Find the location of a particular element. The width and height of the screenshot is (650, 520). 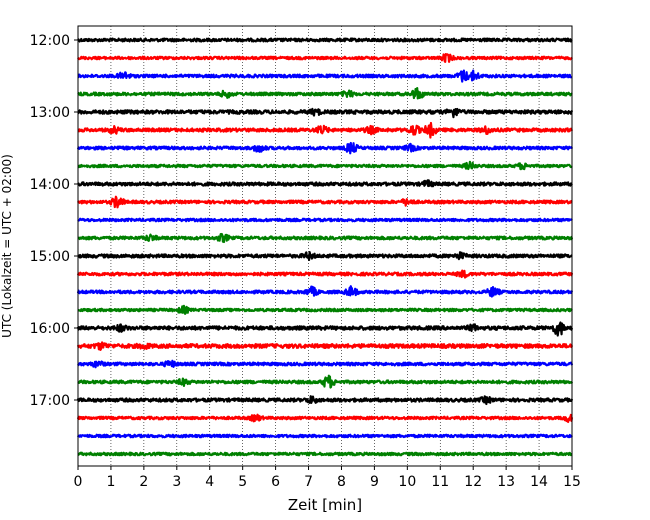

x-tick-label: 15 is located at coordinates (572, 482).